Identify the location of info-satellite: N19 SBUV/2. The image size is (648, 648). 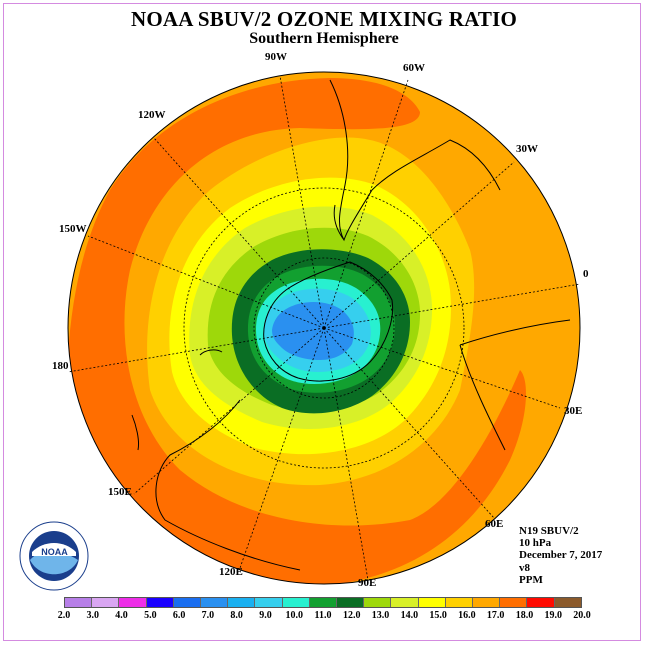
(549, 531).